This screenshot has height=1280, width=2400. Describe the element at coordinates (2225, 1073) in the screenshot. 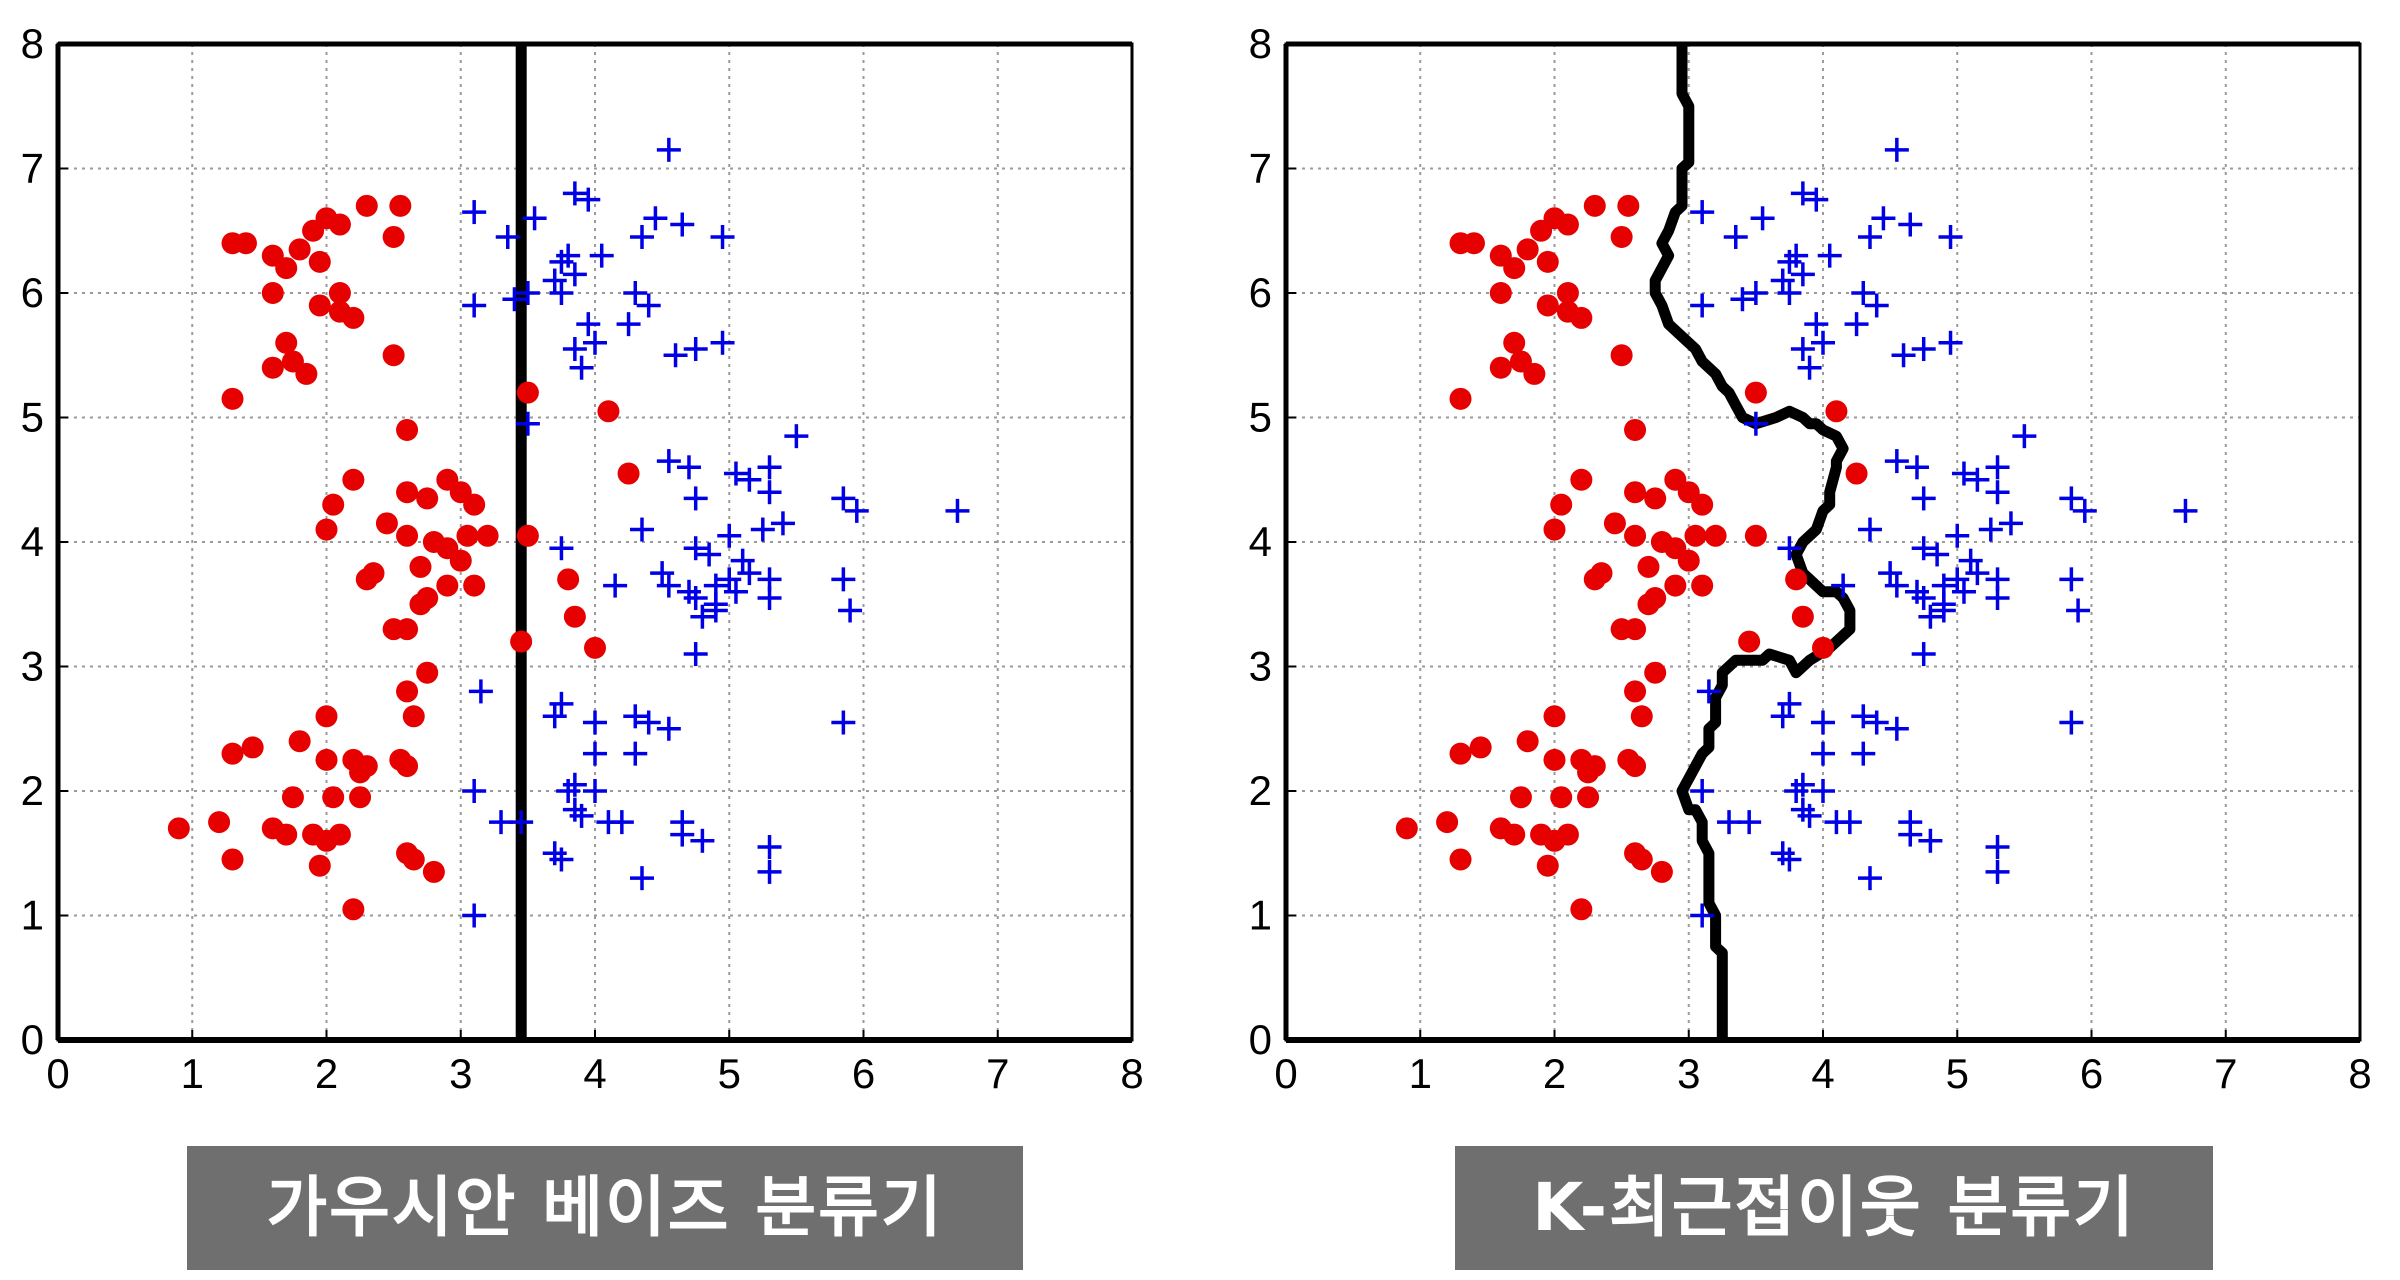

I see `x-tick-label: 7` at that location.